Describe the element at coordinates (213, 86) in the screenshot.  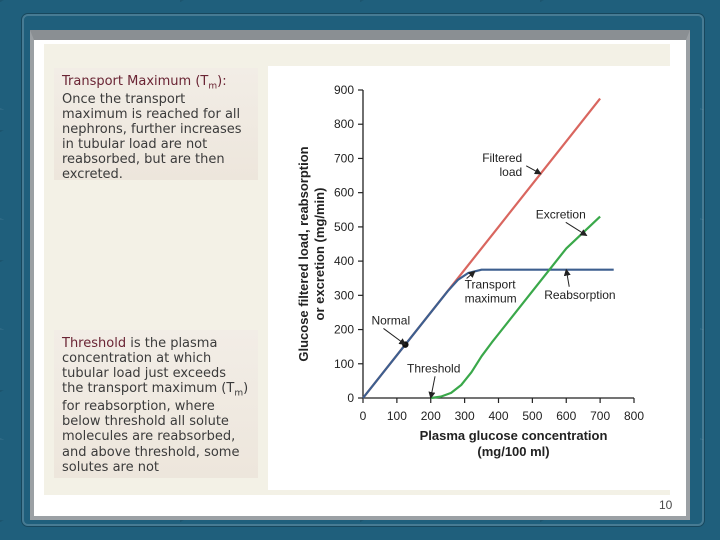
I see `tm-title-sub: m` at that location.